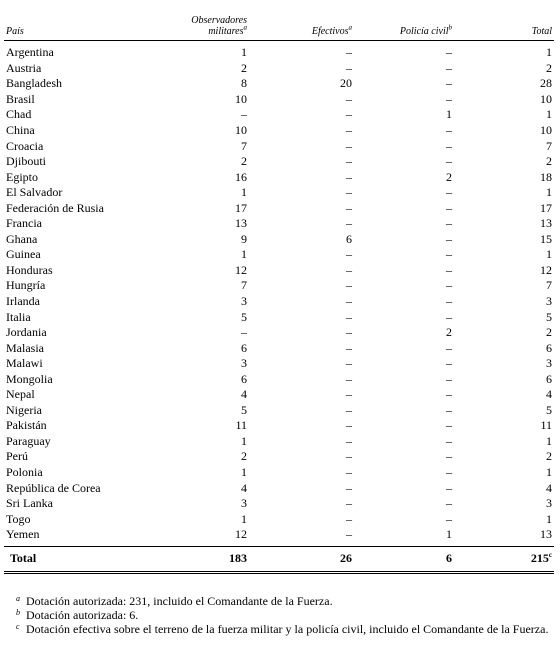 This screenshot has width=560, height=657. I want to click on table-row: Hungría 7 – – 7, so click(279, 286).